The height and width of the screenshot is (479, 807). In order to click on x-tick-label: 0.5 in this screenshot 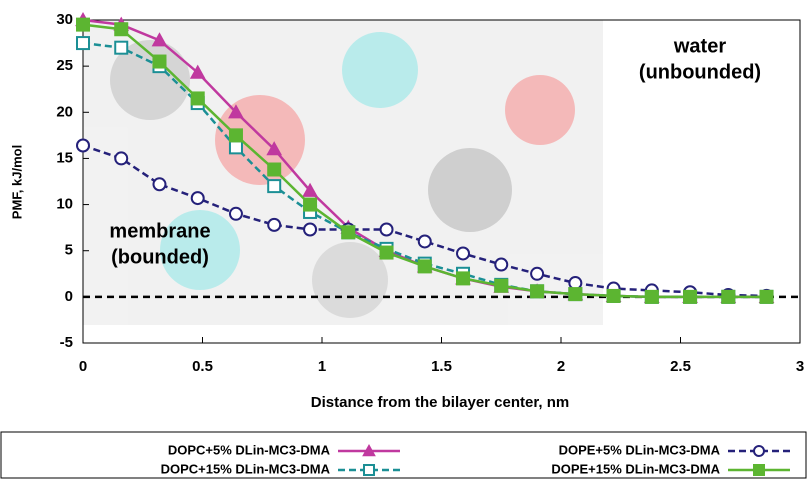, I will do `click(202, 366)`.